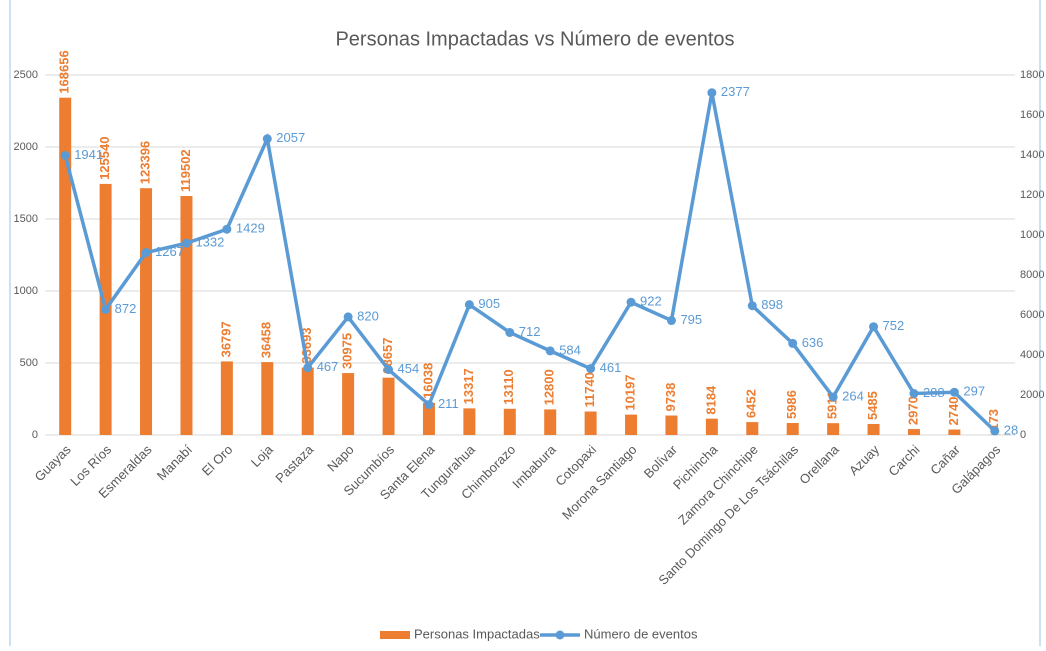 The height and width of the screenshot is (651, 1046). Describe the element at coordinates (395, 635) in the screenshot. I see `legend-swatch` at that location.